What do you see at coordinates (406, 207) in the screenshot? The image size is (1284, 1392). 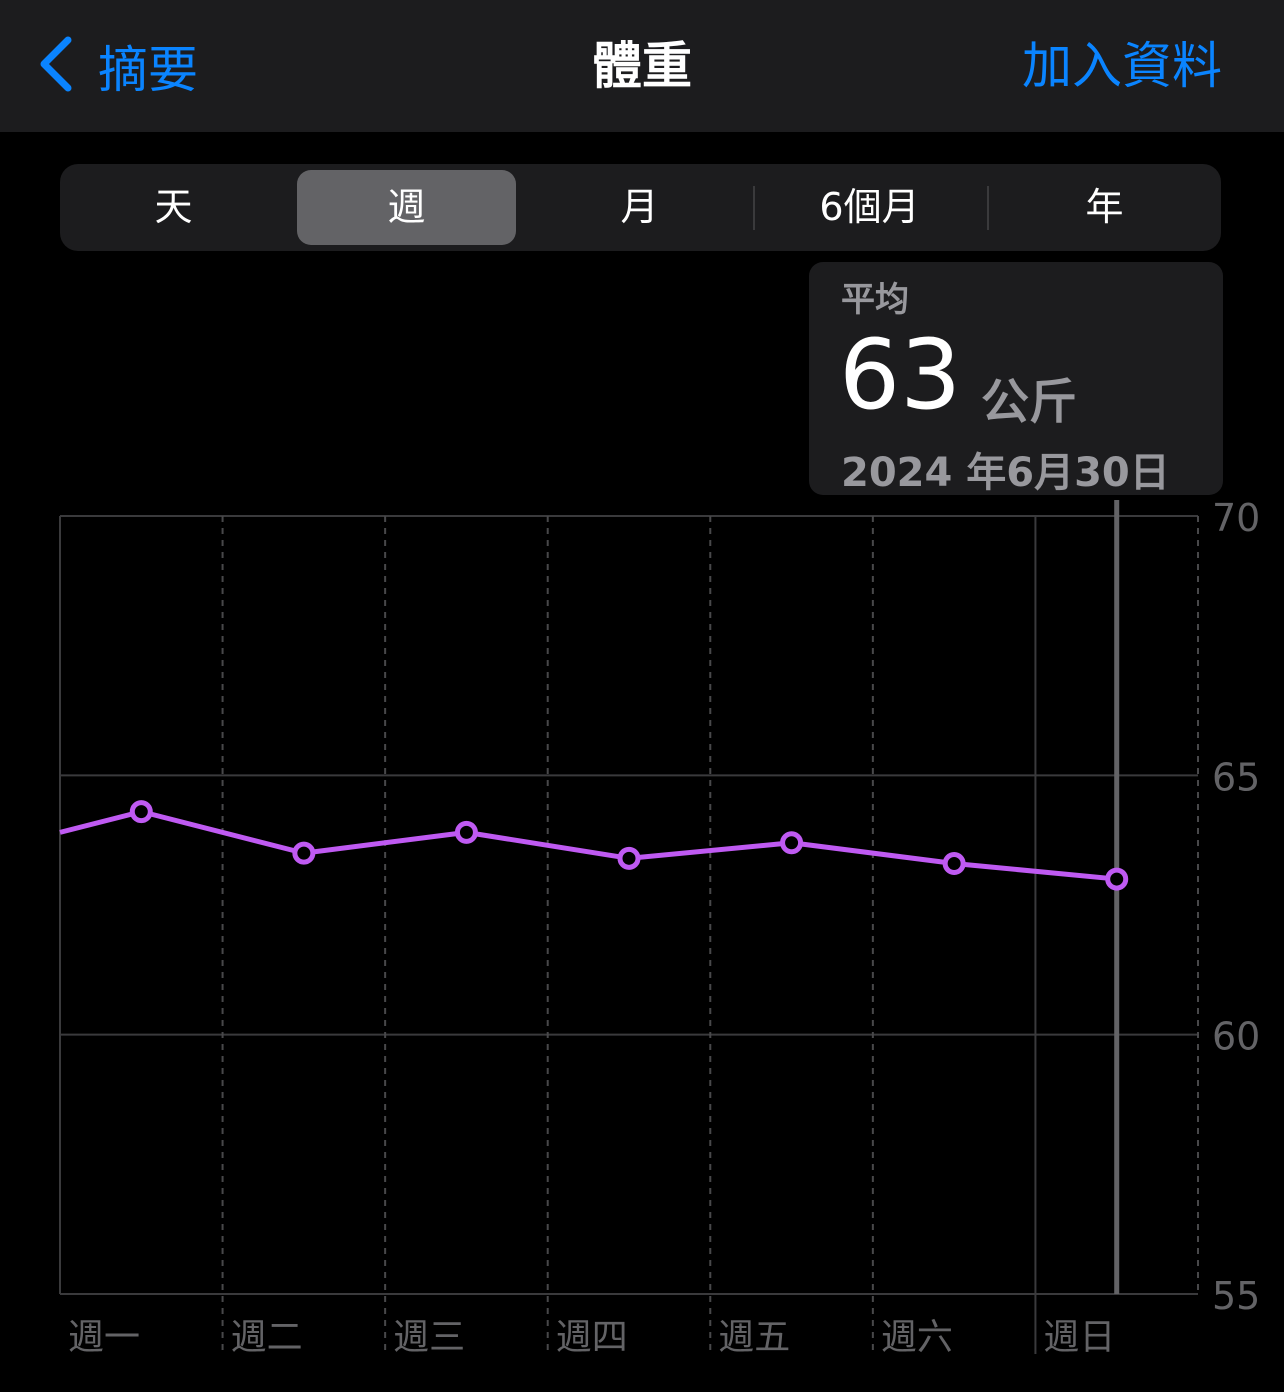 I see `segment-week: 週` at bounding box center [406, 207].